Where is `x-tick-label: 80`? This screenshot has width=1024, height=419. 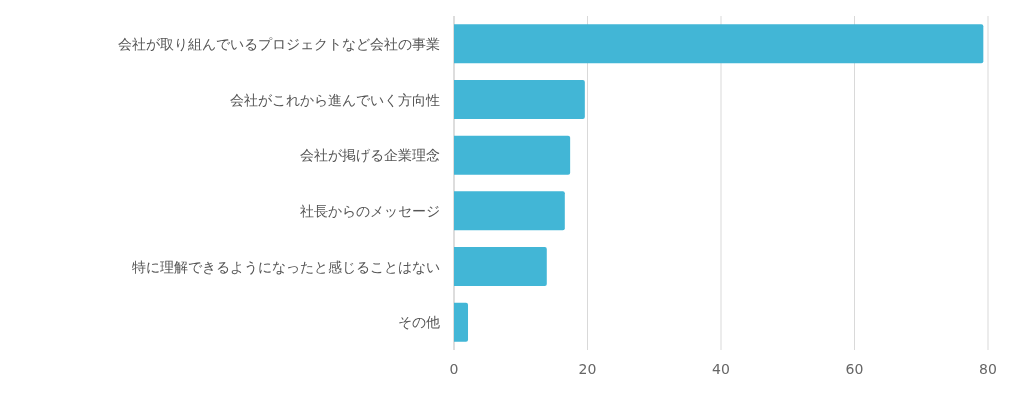
x-tick-label: 80 is located at coordinates (988, 369).